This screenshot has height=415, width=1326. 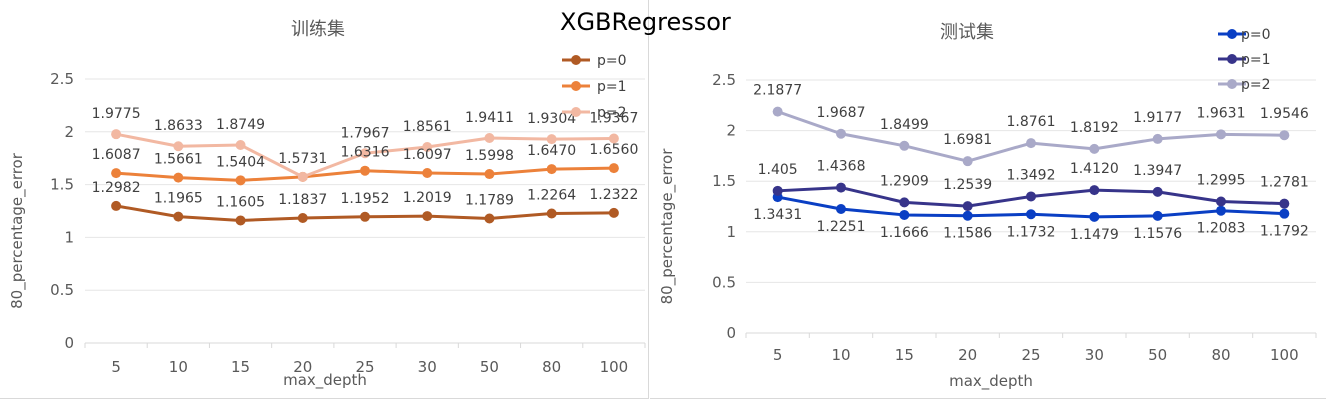 I want to click on data-label: 1.3492, so click(x=1031, y=175).